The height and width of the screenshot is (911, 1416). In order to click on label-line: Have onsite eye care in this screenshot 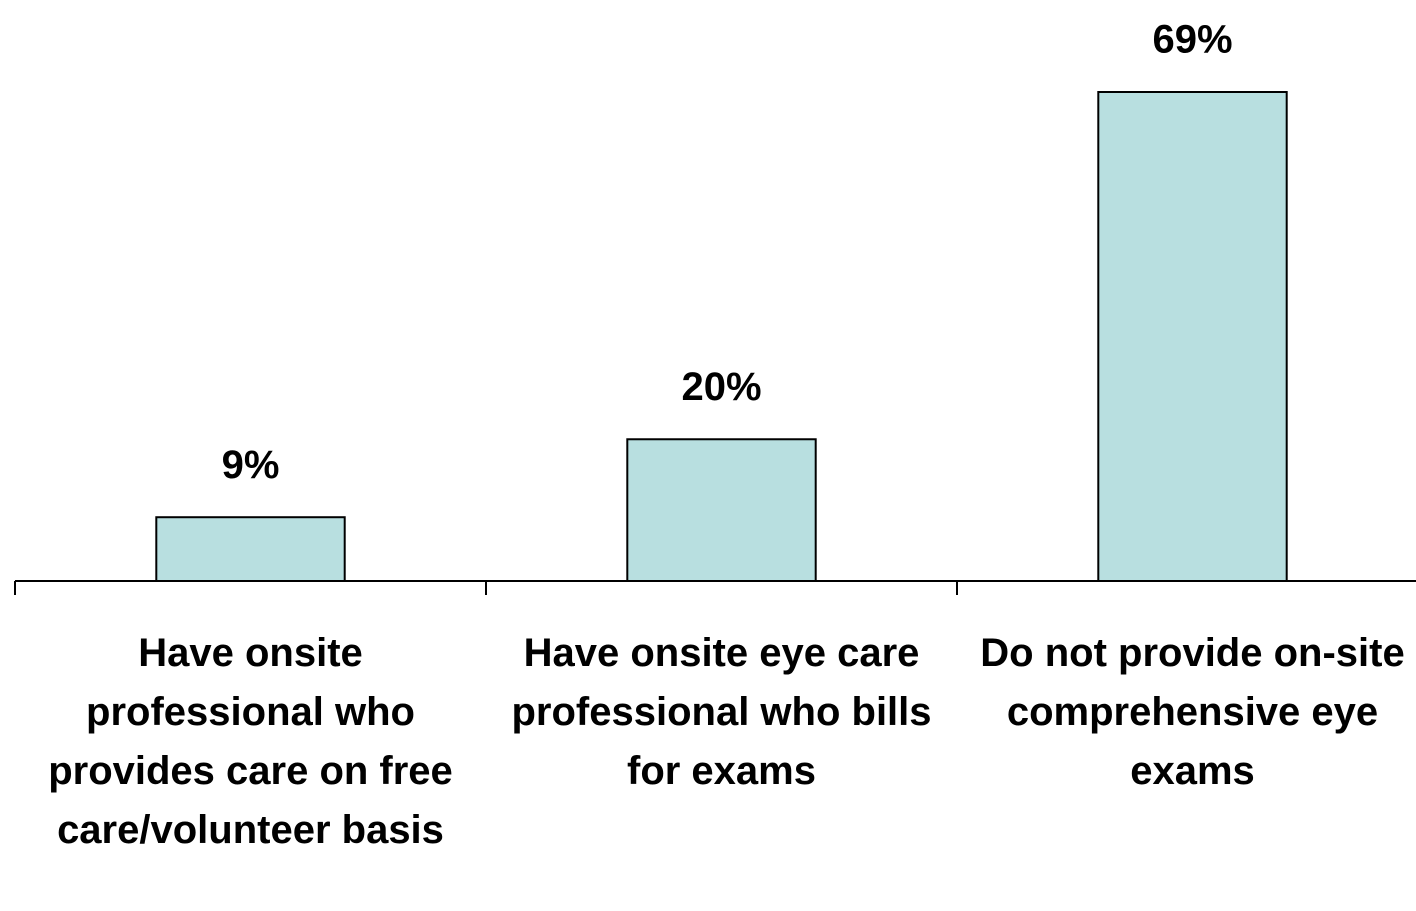, I will do `click(722, 653)`.